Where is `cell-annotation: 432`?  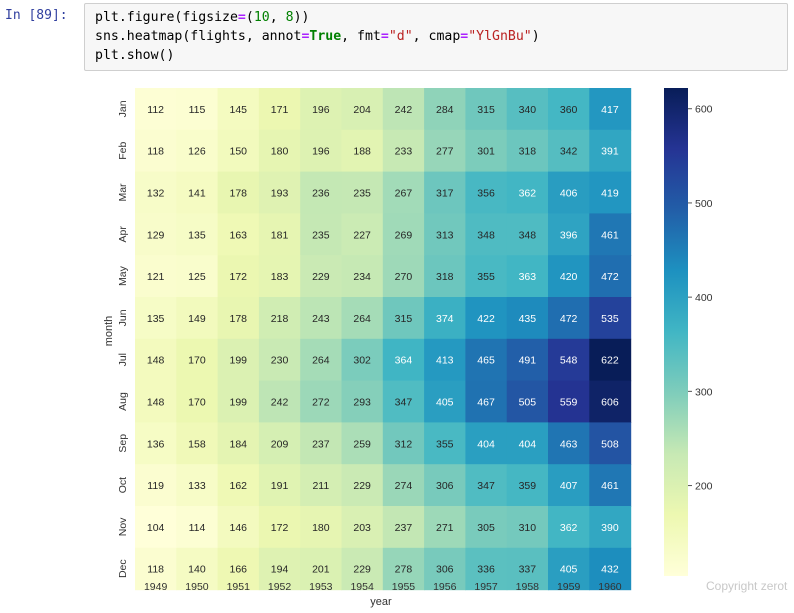
cell-annotation: 432 is located at coordinates (610, 570).